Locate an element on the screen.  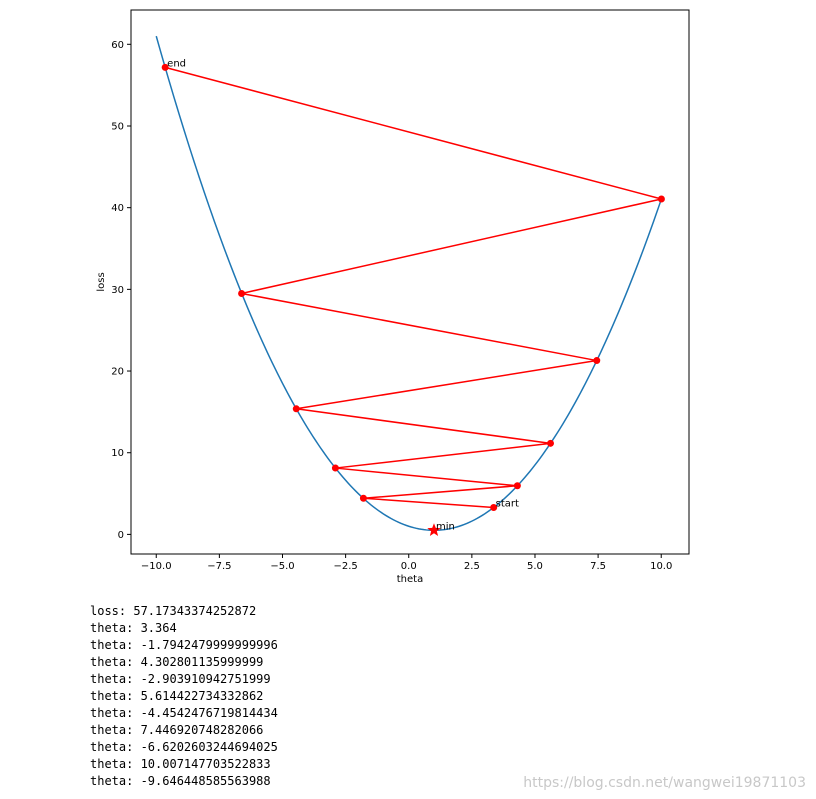
annotation-end: end is located at coordinates (176, 63).